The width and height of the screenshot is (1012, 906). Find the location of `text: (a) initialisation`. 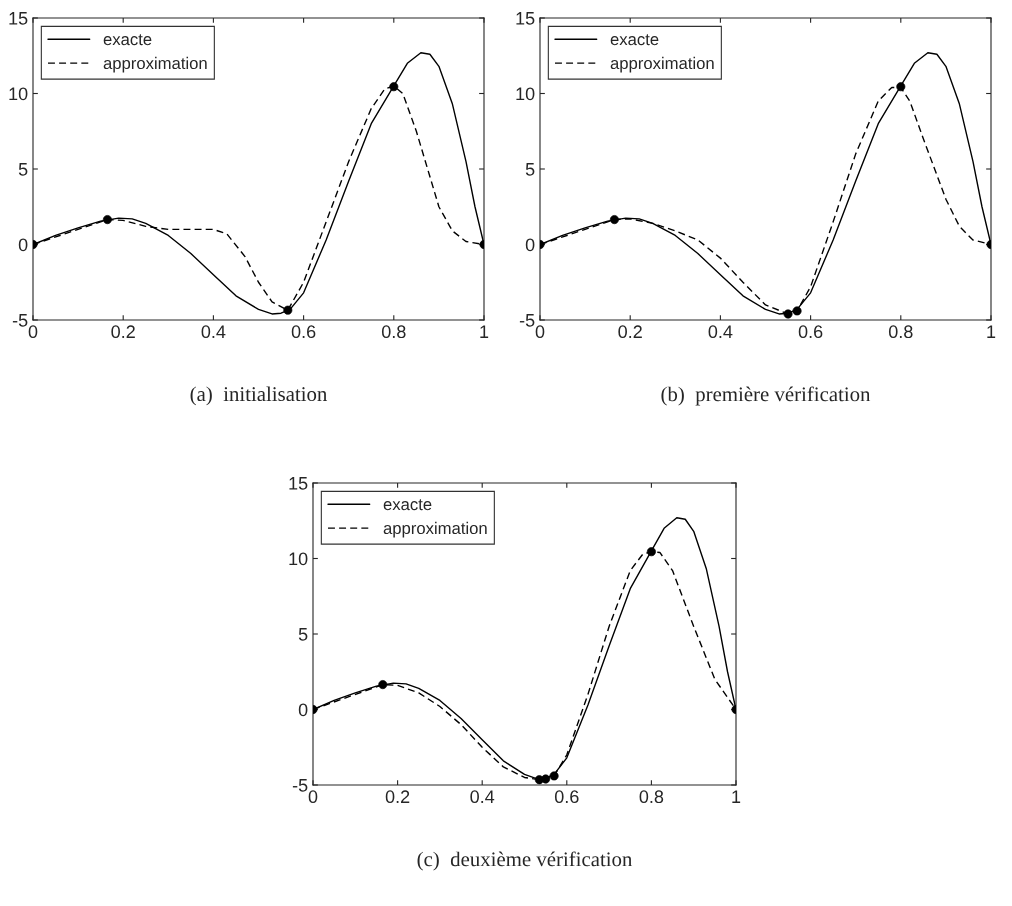

text: (a) initialisation is located at coordinates (259, 396).